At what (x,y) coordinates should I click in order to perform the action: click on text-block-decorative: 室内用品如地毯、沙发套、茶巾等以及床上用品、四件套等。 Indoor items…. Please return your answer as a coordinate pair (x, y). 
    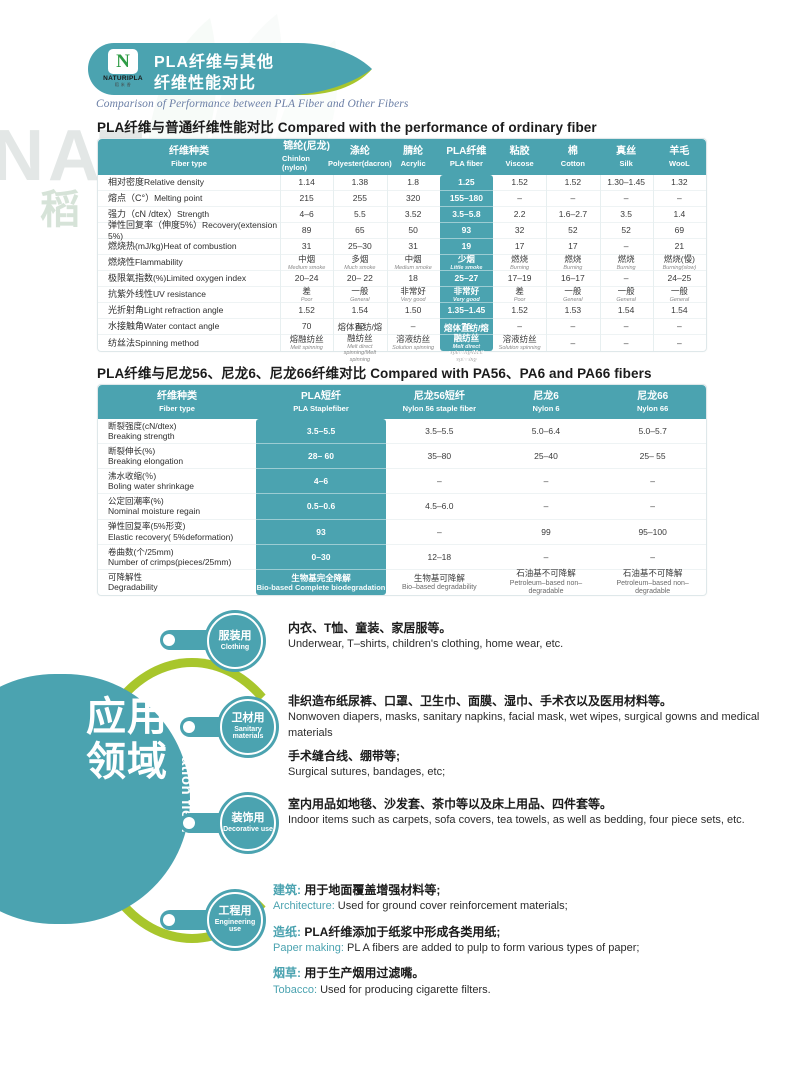
    Looking at the image, I should click on (538, 812).